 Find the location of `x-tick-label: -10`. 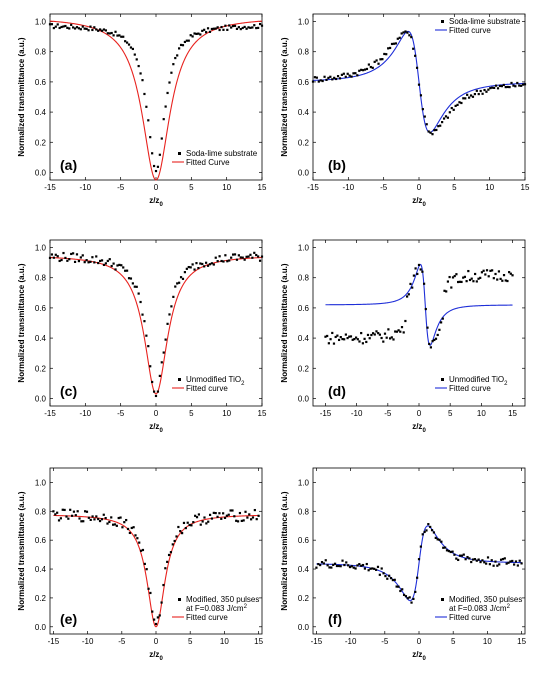

x-tick-label: -10 is located at coordinates (357, 413).